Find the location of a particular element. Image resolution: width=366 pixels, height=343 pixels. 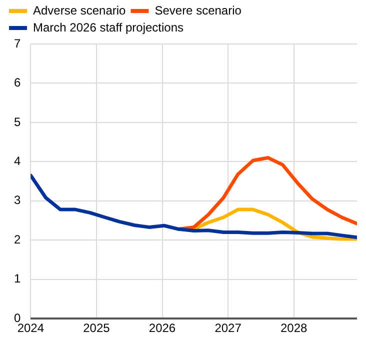

y-tick-label: 2 is located at coordinates (17, 239).